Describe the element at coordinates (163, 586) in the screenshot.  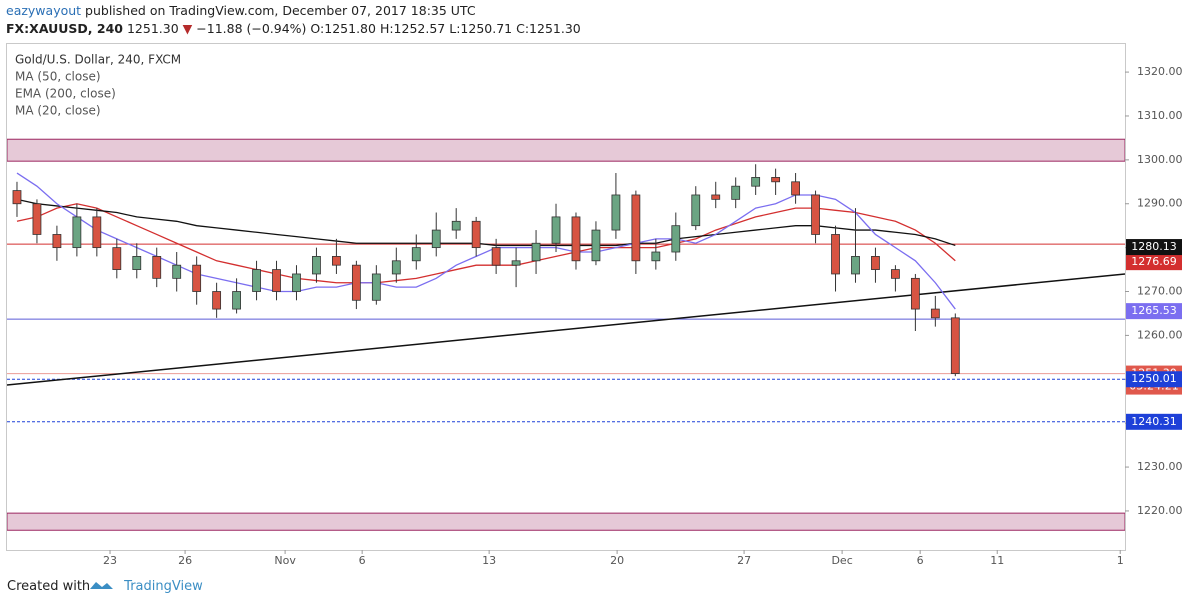
I see `brand: TradingView` at that location.